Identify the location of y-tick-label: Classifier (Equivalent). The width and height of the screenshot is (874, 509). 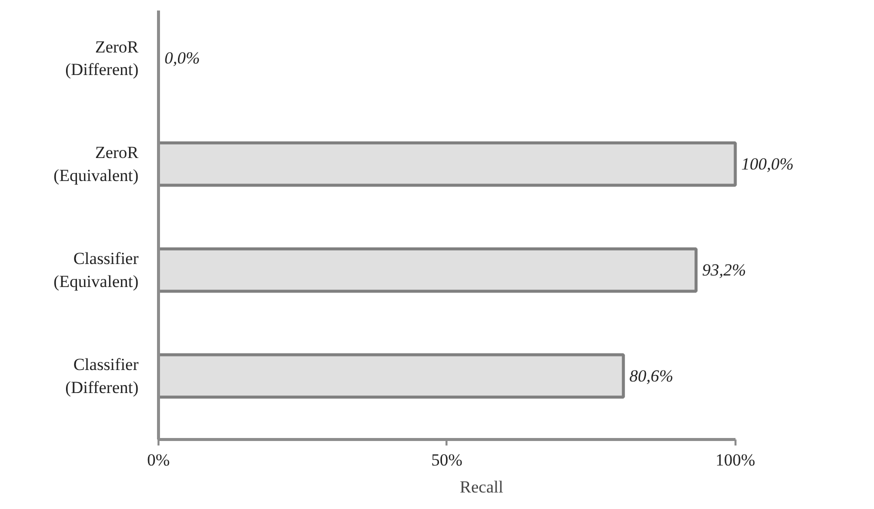
(96, 270).